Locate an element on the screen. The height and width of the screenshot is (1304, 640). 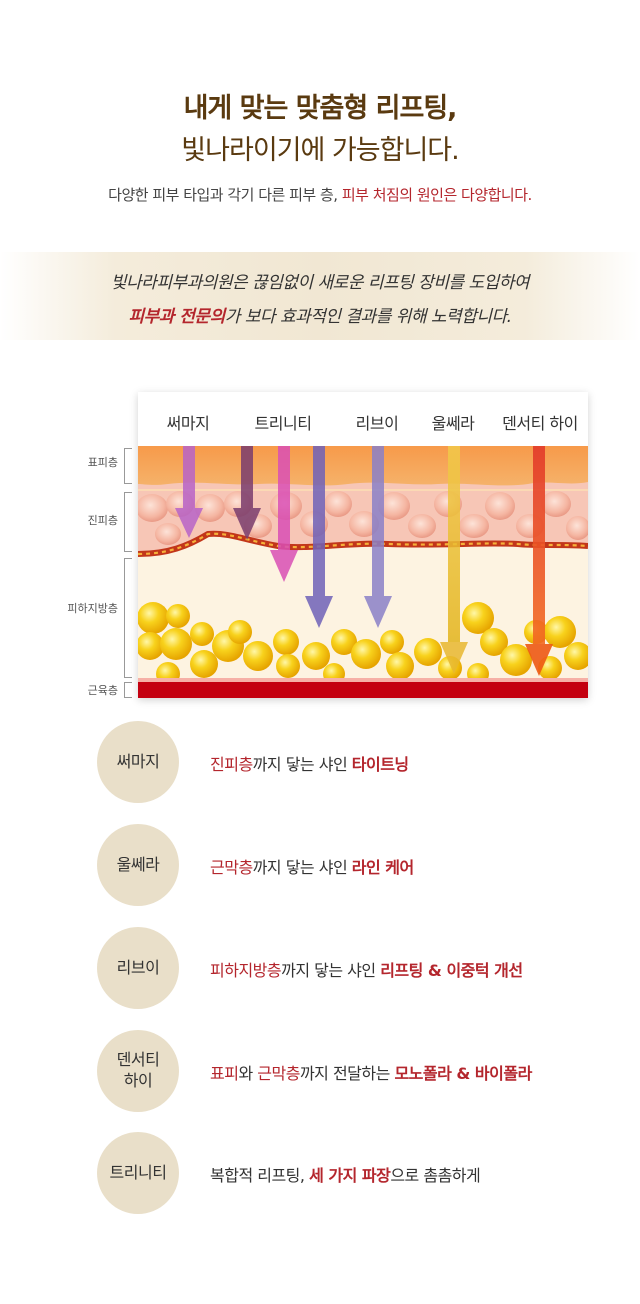
technique-label-density-high: 덴서티 하이 is located at coordinates (540, 423).